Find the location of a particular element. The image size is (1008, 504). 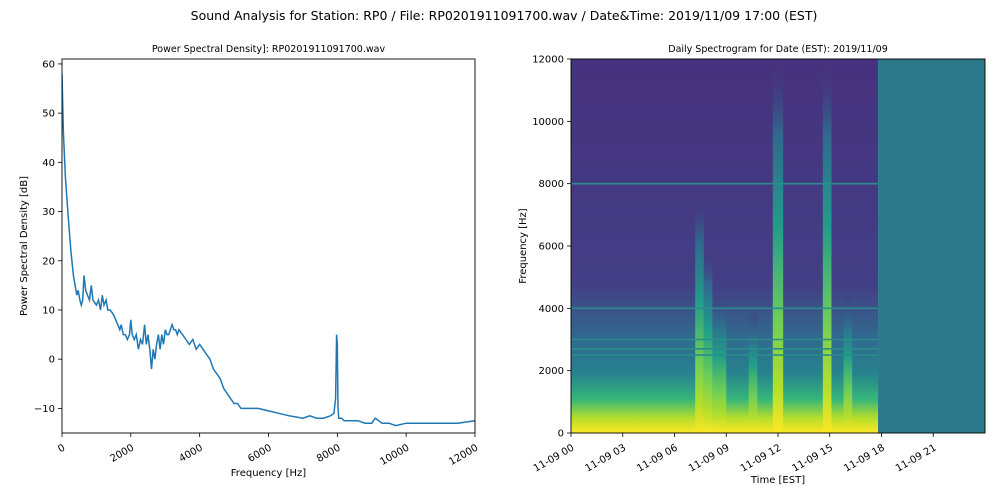

spectrogram-x-tick-label: 11-09 00 is located at coordinates (554, 459).